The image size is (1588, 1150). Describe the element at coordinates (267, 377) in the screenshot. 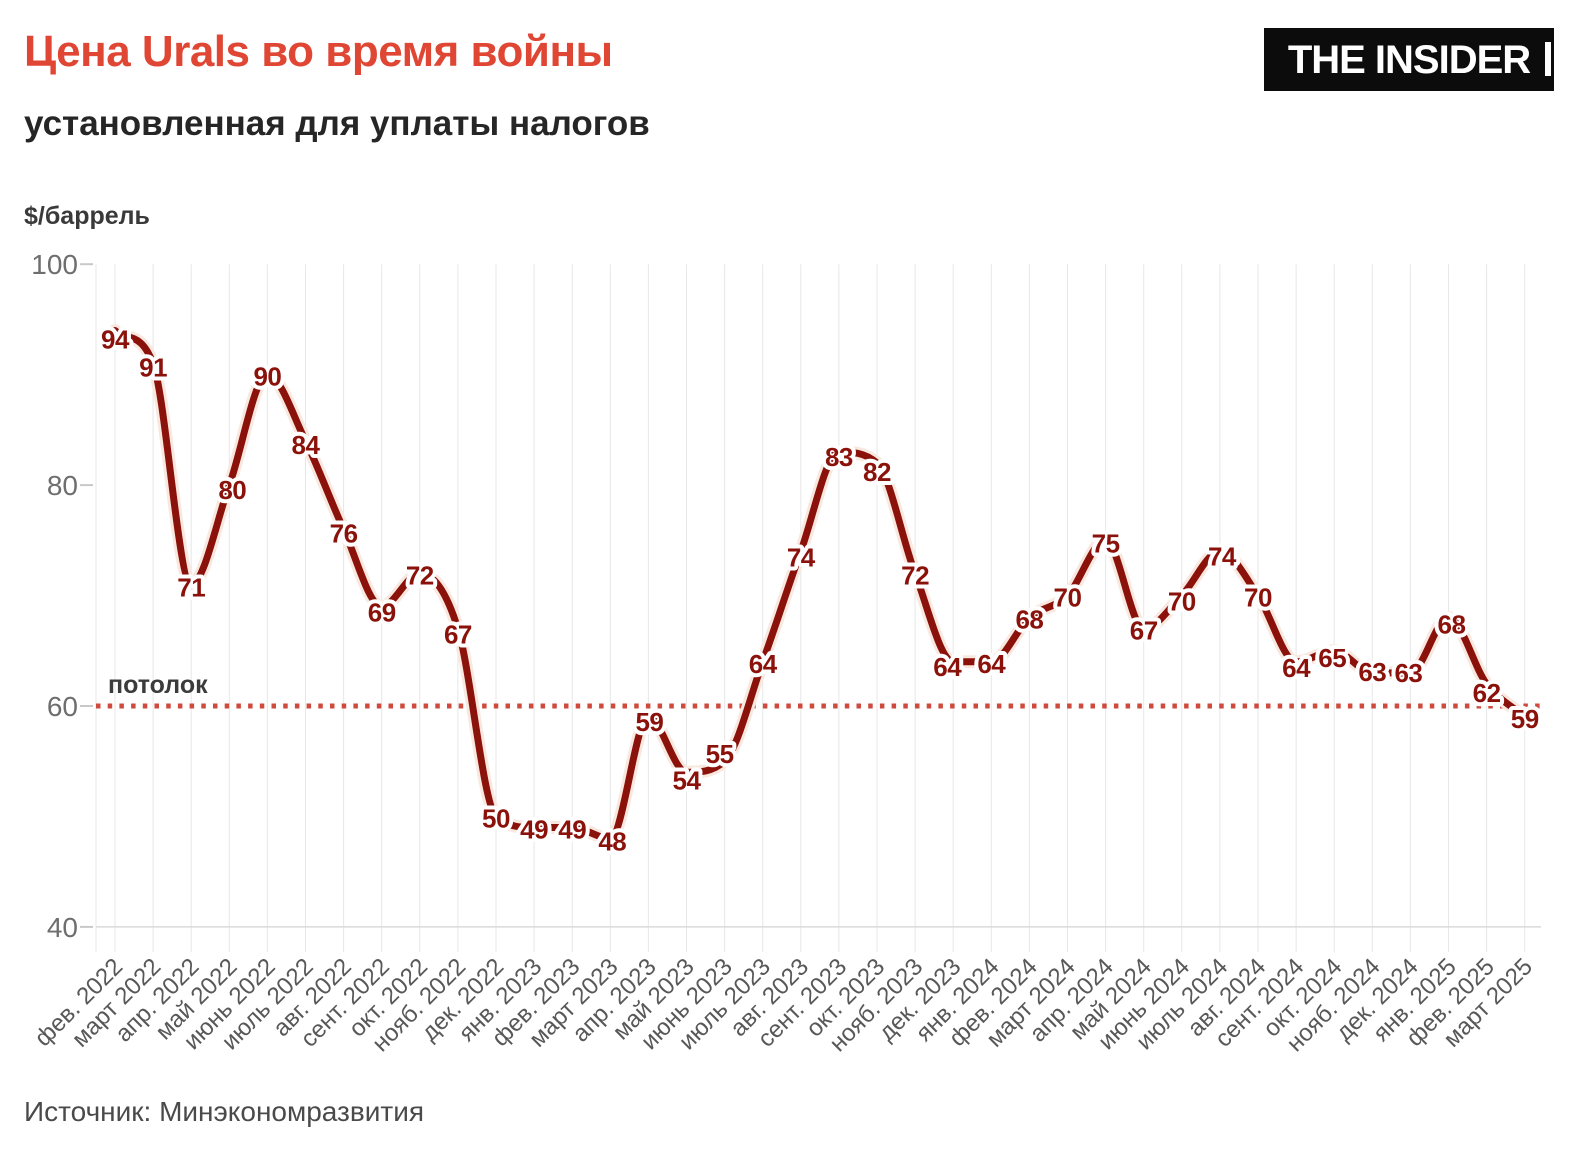

I see `data-label: 90` at that location.